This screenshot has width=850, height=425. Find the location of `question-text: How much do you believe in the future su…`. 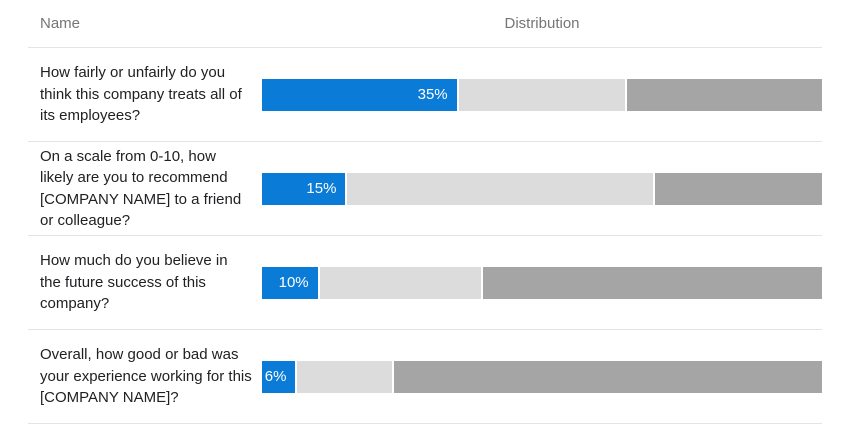

question-text: How much do you believe in the future su… is located at coordinates (134, 282).